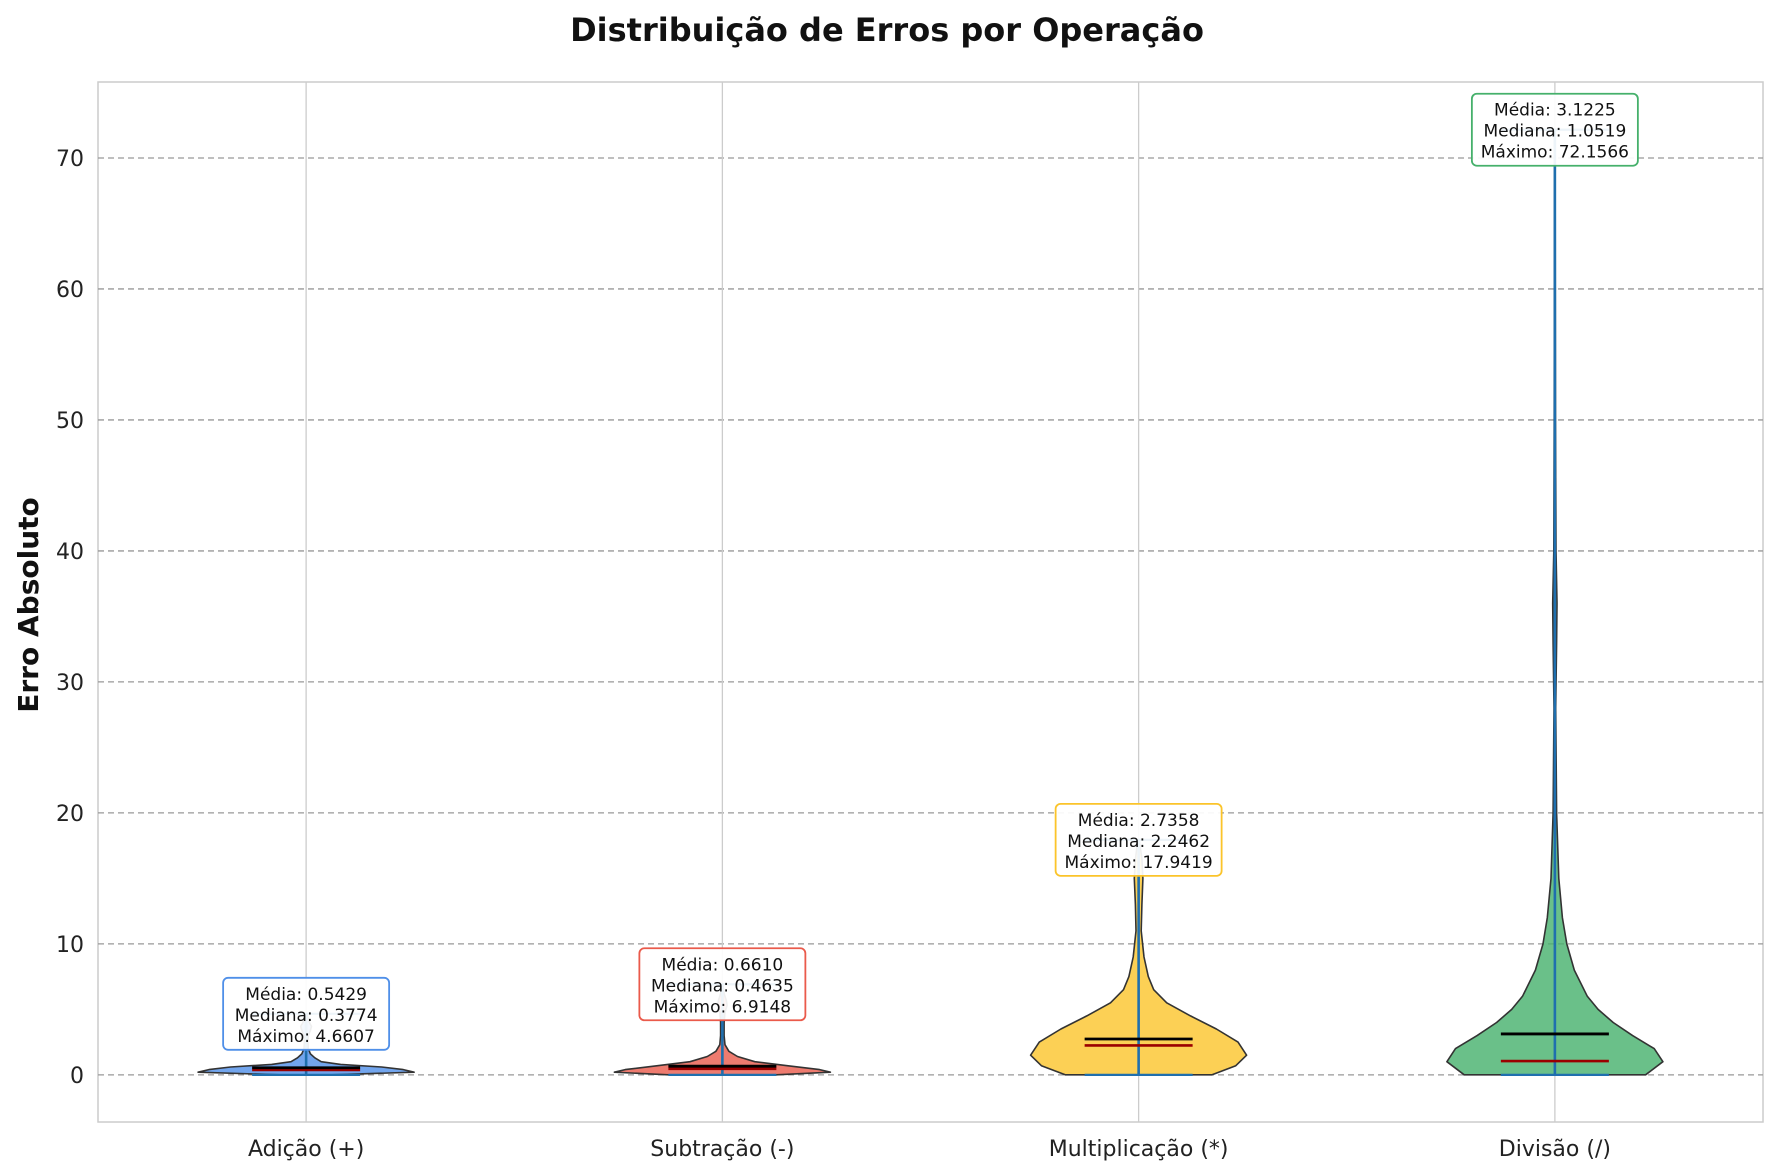  What do you see at coordinates (306, 995) in the screenshot?
I see `annotation-mean: Média: 0.5429` at bounding box center [306, 995].